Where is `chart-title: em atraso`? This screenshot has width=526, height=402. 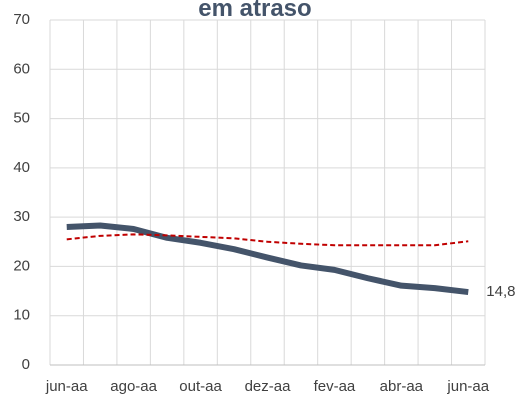
chart-title: em atraso is located at coordinates (254, 11).